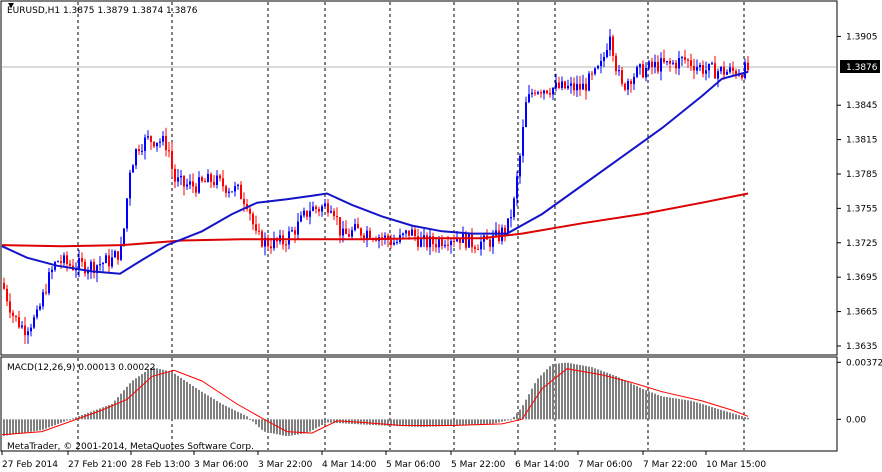 This screenshot has height=472, width=882. Describe the element at coordinates (862, 37) in the screenshot. I see `price-tick-label: 1.3905` at that location.